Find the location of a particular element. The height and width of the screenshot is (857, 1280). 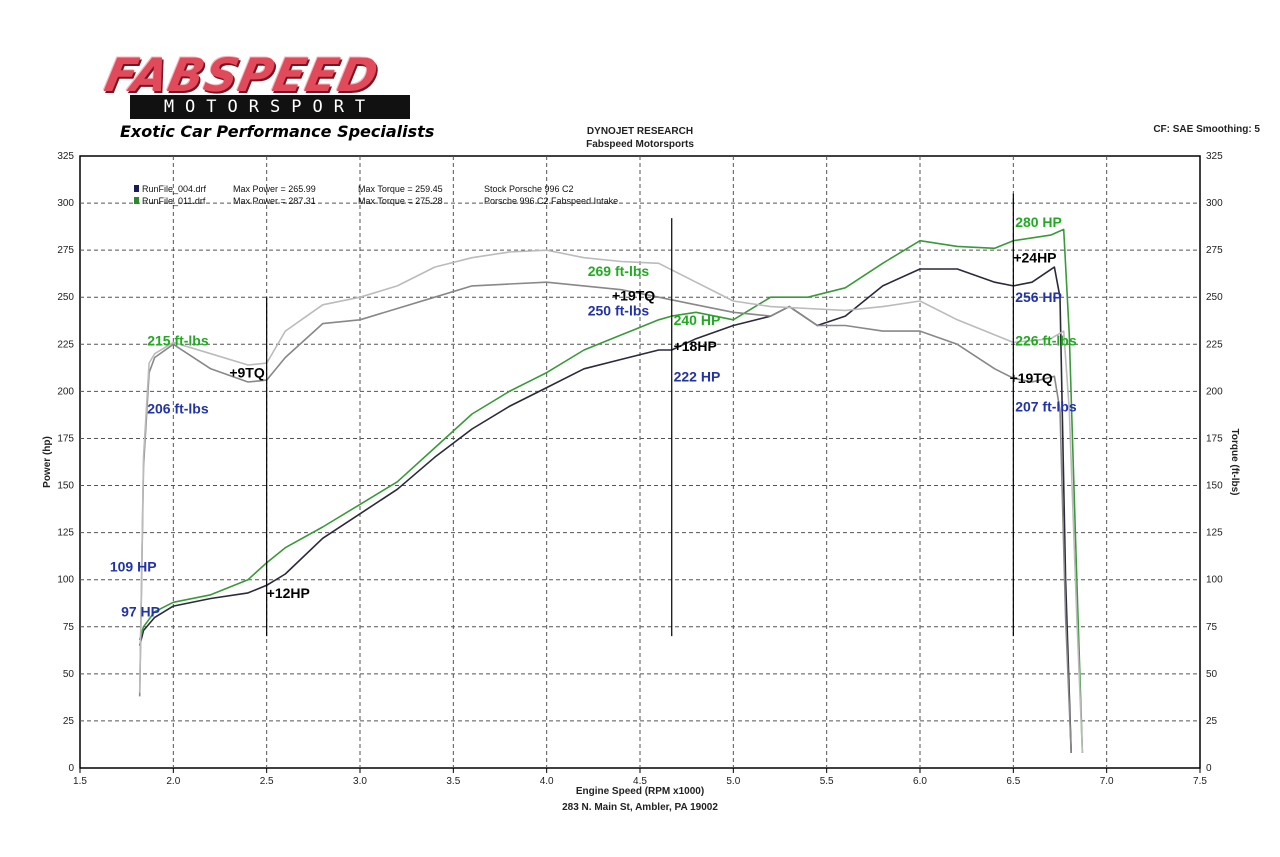

y-tick-label-left: 150 is located at coordinates (65, 486).